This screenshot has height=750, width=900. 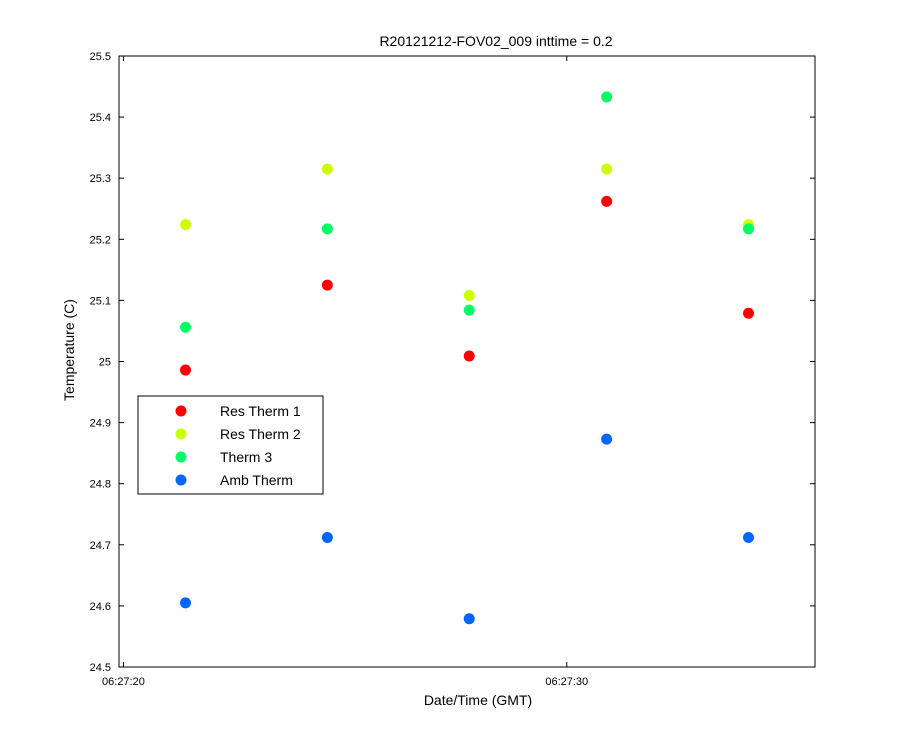 What do you see at coordinates (100, 546) in the screenshot?
I see `y-tick-label: 24.7` at bounding box center [100, 546].